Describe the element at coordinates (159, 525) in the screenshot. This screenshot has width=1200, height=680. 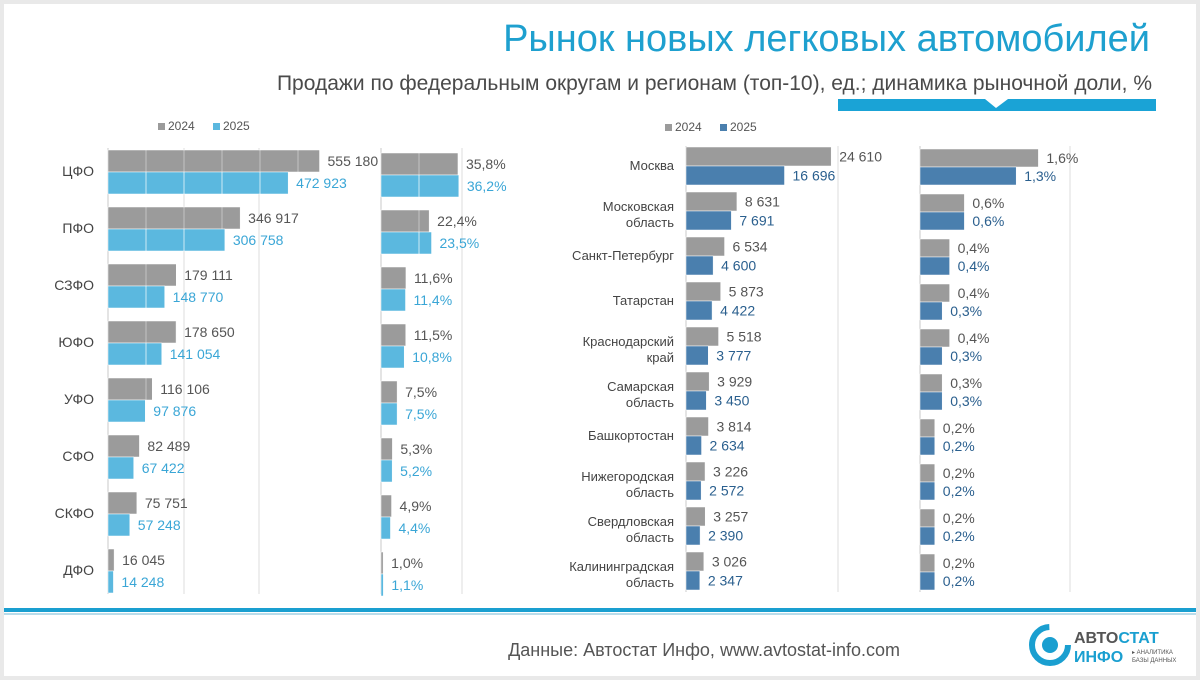
I see `data-label-2025: 57 248` at that location.